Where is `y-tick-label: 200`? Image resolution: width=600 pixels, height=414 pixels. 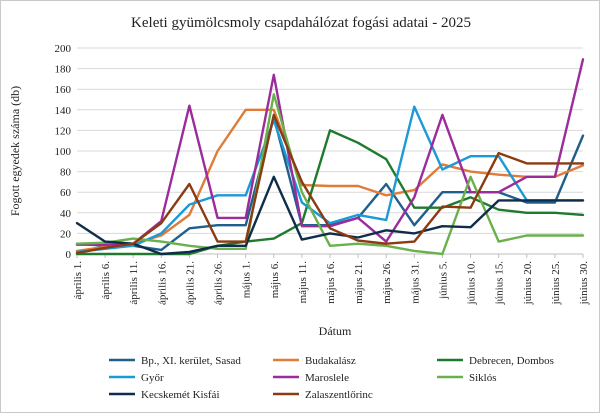 y-tick-label: 200 is located at coordinates (63, 49).